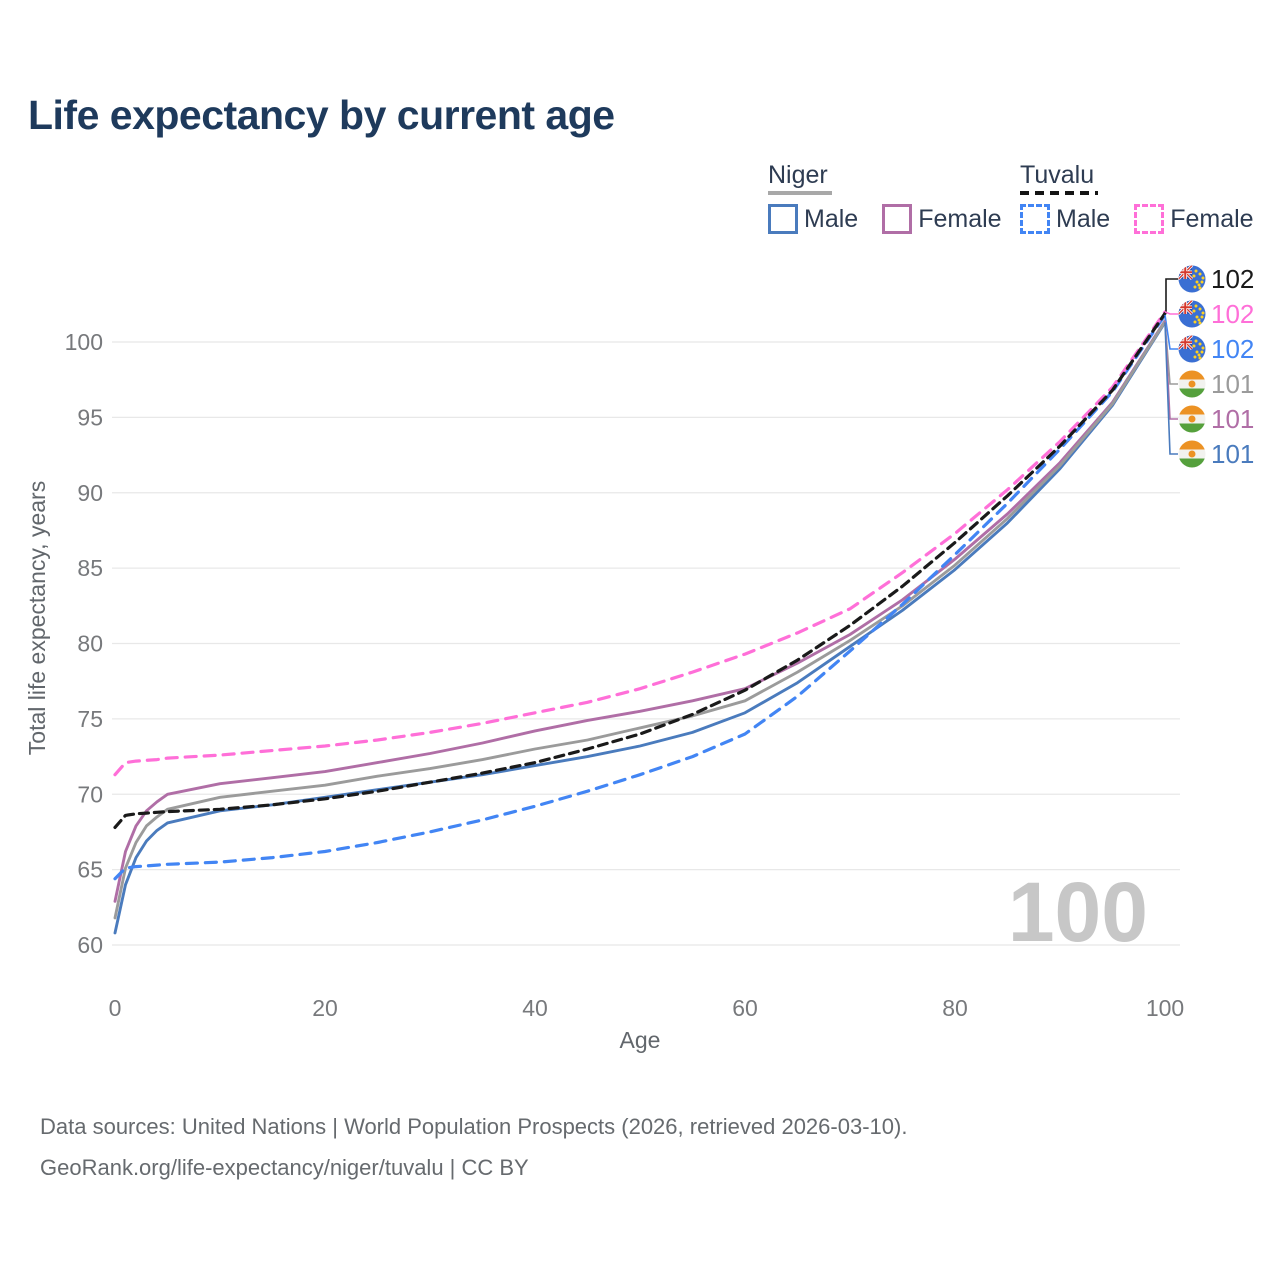 The width and height of the screenshot is (1280, 1280). What do you see at coordinates (90, 945) in the screenshot?
I see `y-tick-60: 60` at bounding box center [90, 945].